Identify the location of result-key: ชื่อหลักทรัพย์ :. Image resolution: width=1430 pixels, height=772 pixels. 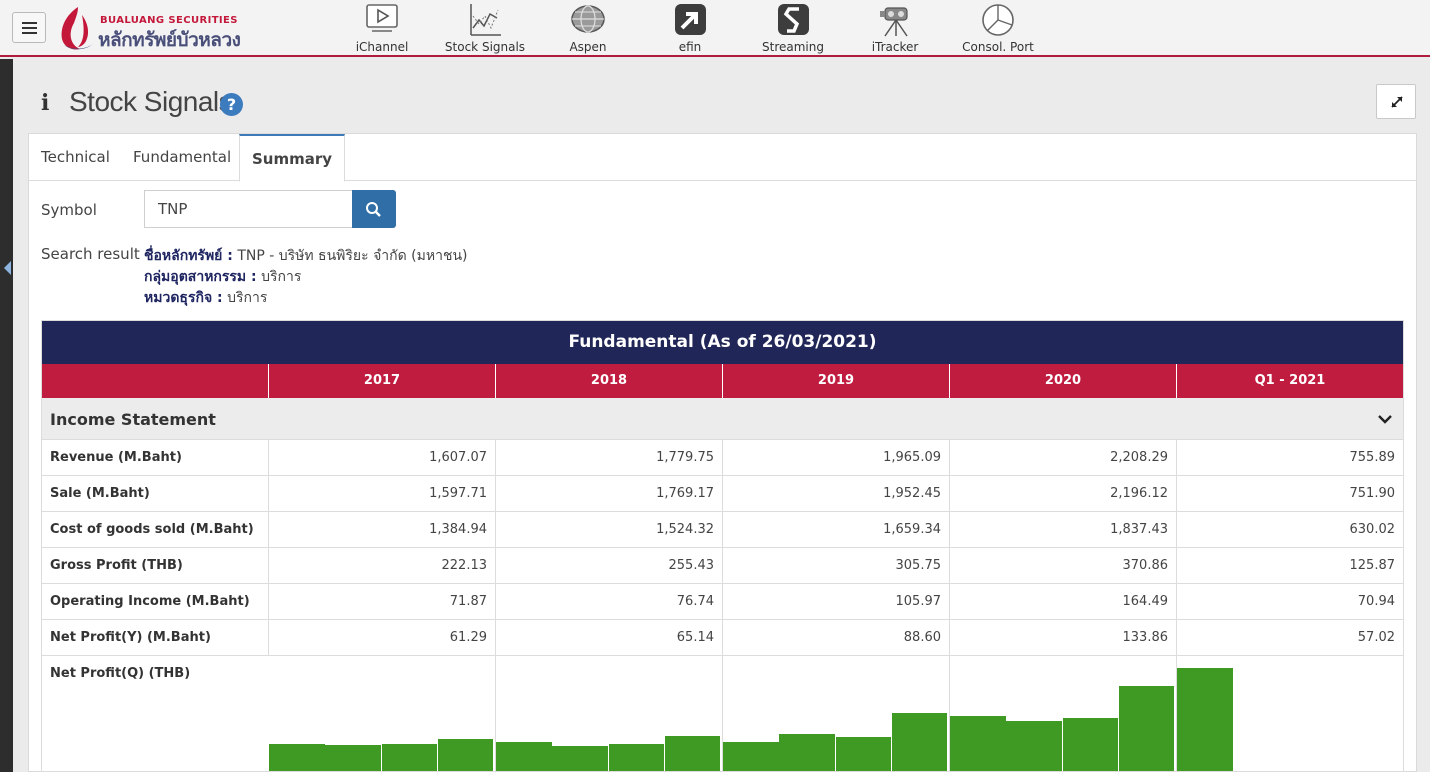
(188, 256).